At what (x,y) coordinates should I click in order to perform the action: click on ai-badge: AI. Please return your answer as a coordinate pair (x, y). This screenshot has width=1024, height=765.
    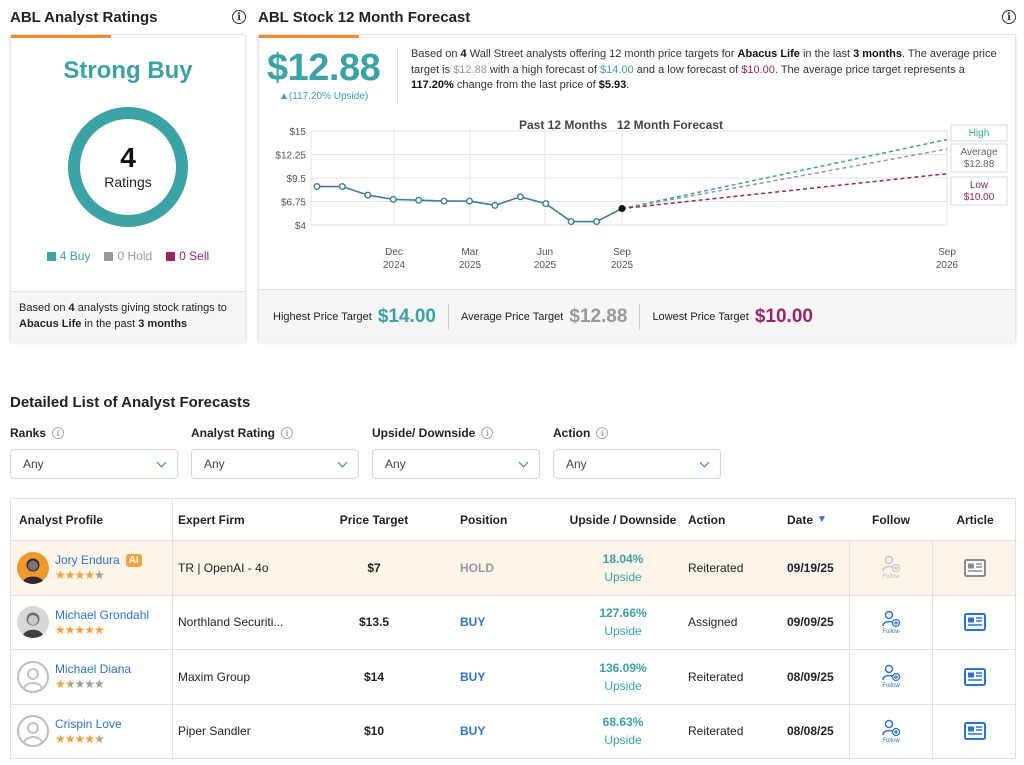
    Looking at the image, I should click on (133, 560).